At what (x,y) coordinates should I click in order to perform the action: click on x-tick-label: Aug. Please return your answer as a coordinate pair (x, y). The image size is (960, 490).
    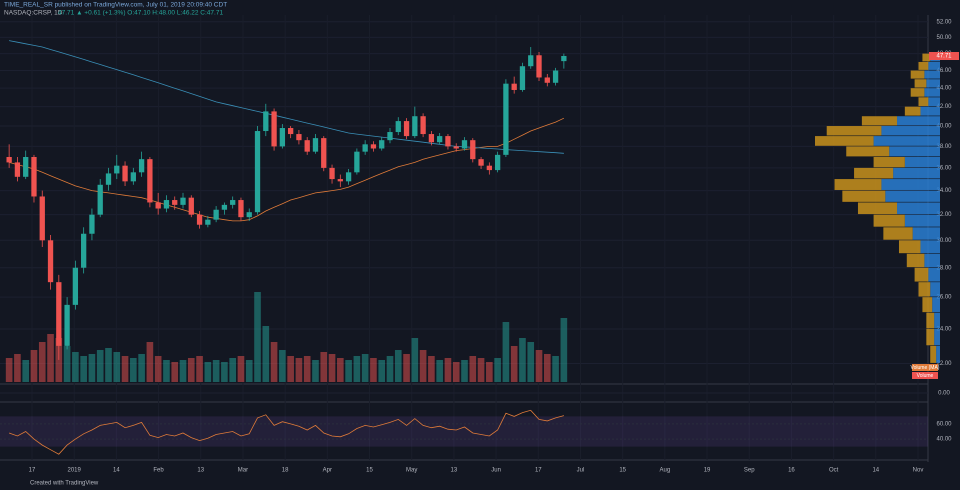
    Looking at the image, I should click on (665, 471).